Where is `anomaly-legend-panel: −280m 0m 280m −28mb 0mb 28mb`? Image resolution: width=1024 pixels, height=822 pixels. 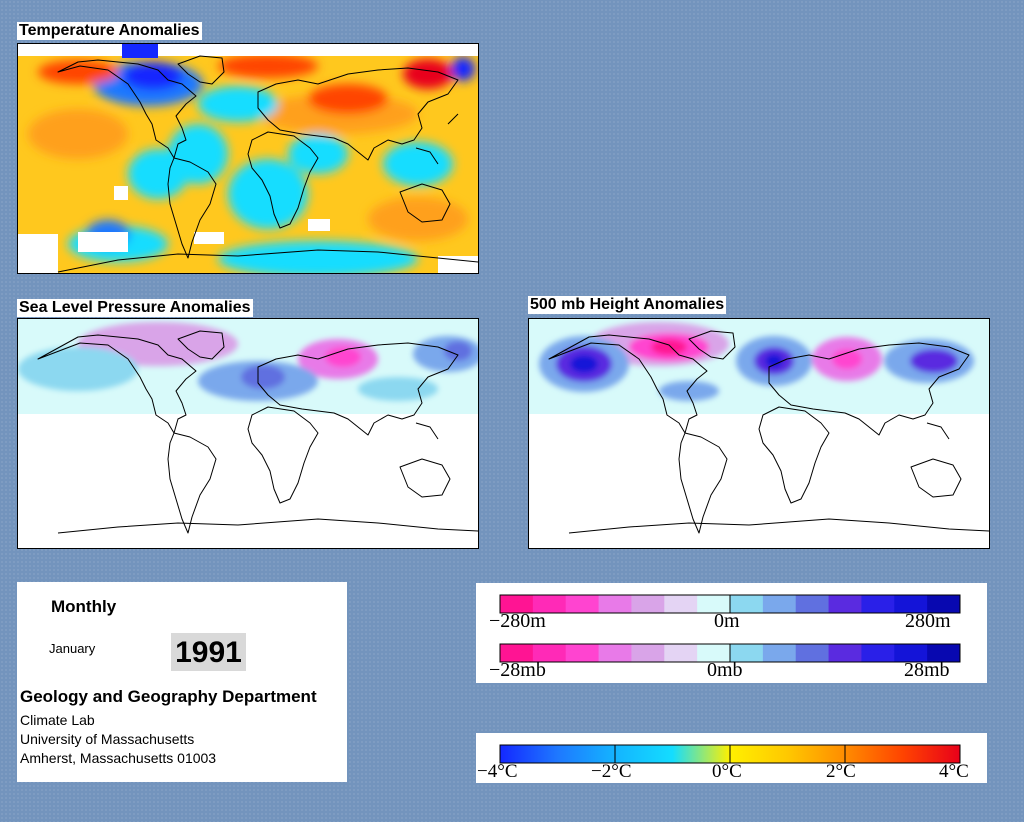 anomaly-legend-panel: −280m 0m 280m −28mb 0mb 28mb is located at coordinates (731, 633).